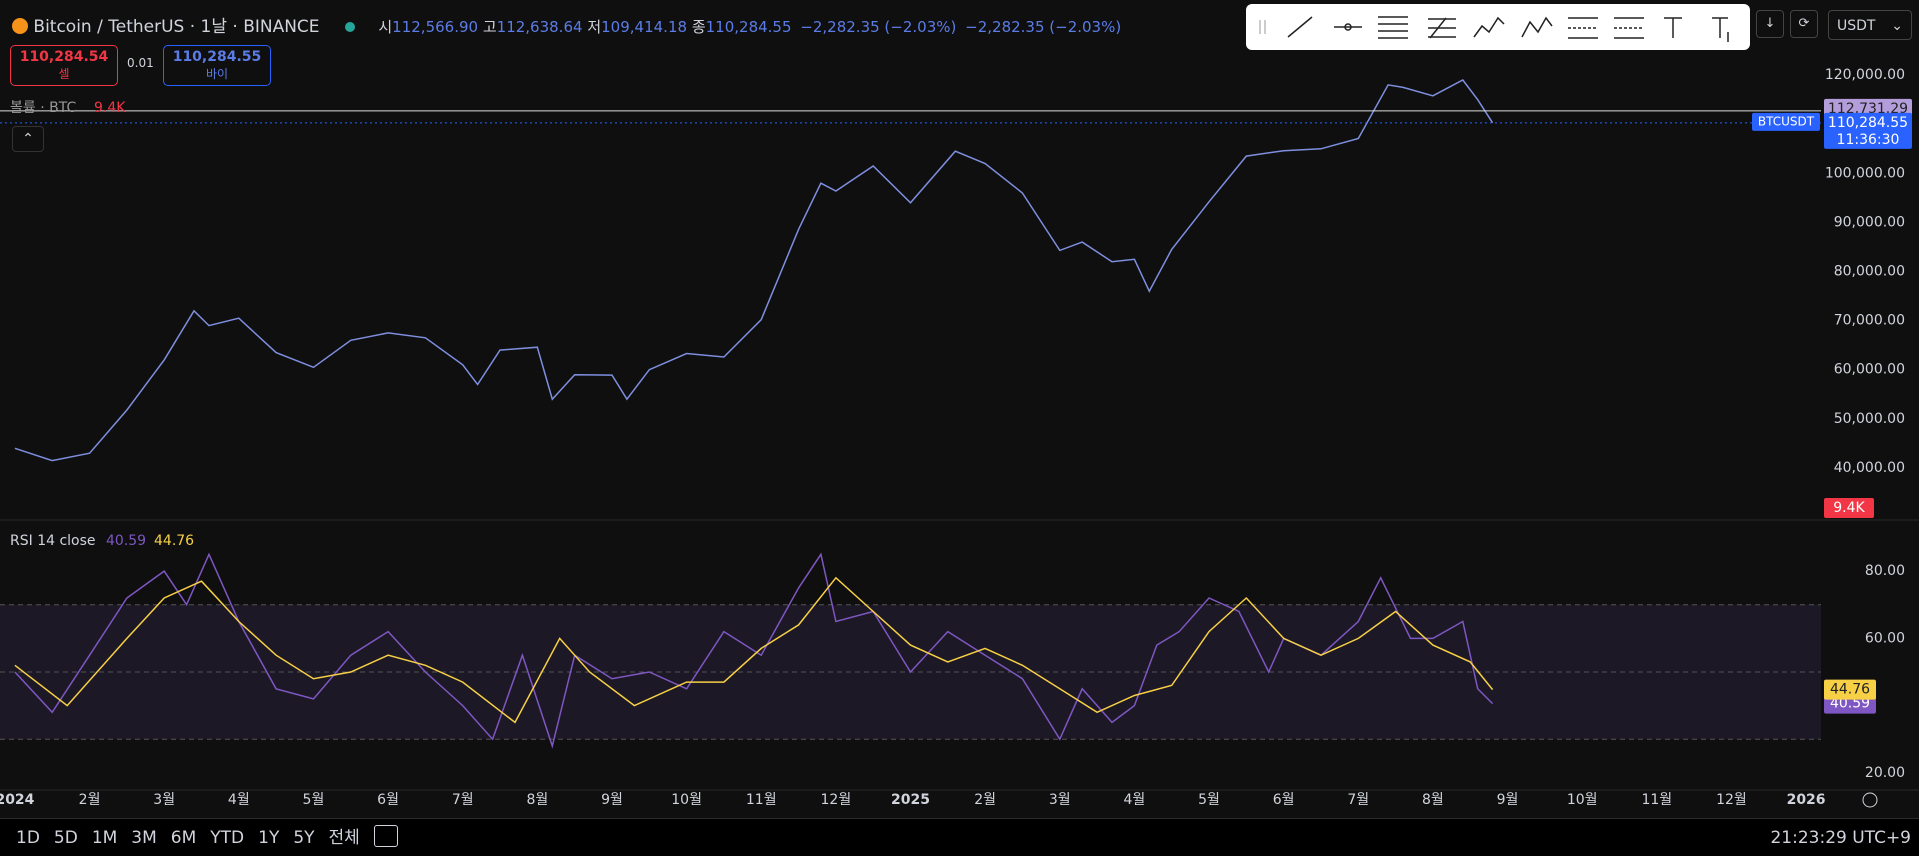  I want to click on forecast-tool, so click(1629, 28).